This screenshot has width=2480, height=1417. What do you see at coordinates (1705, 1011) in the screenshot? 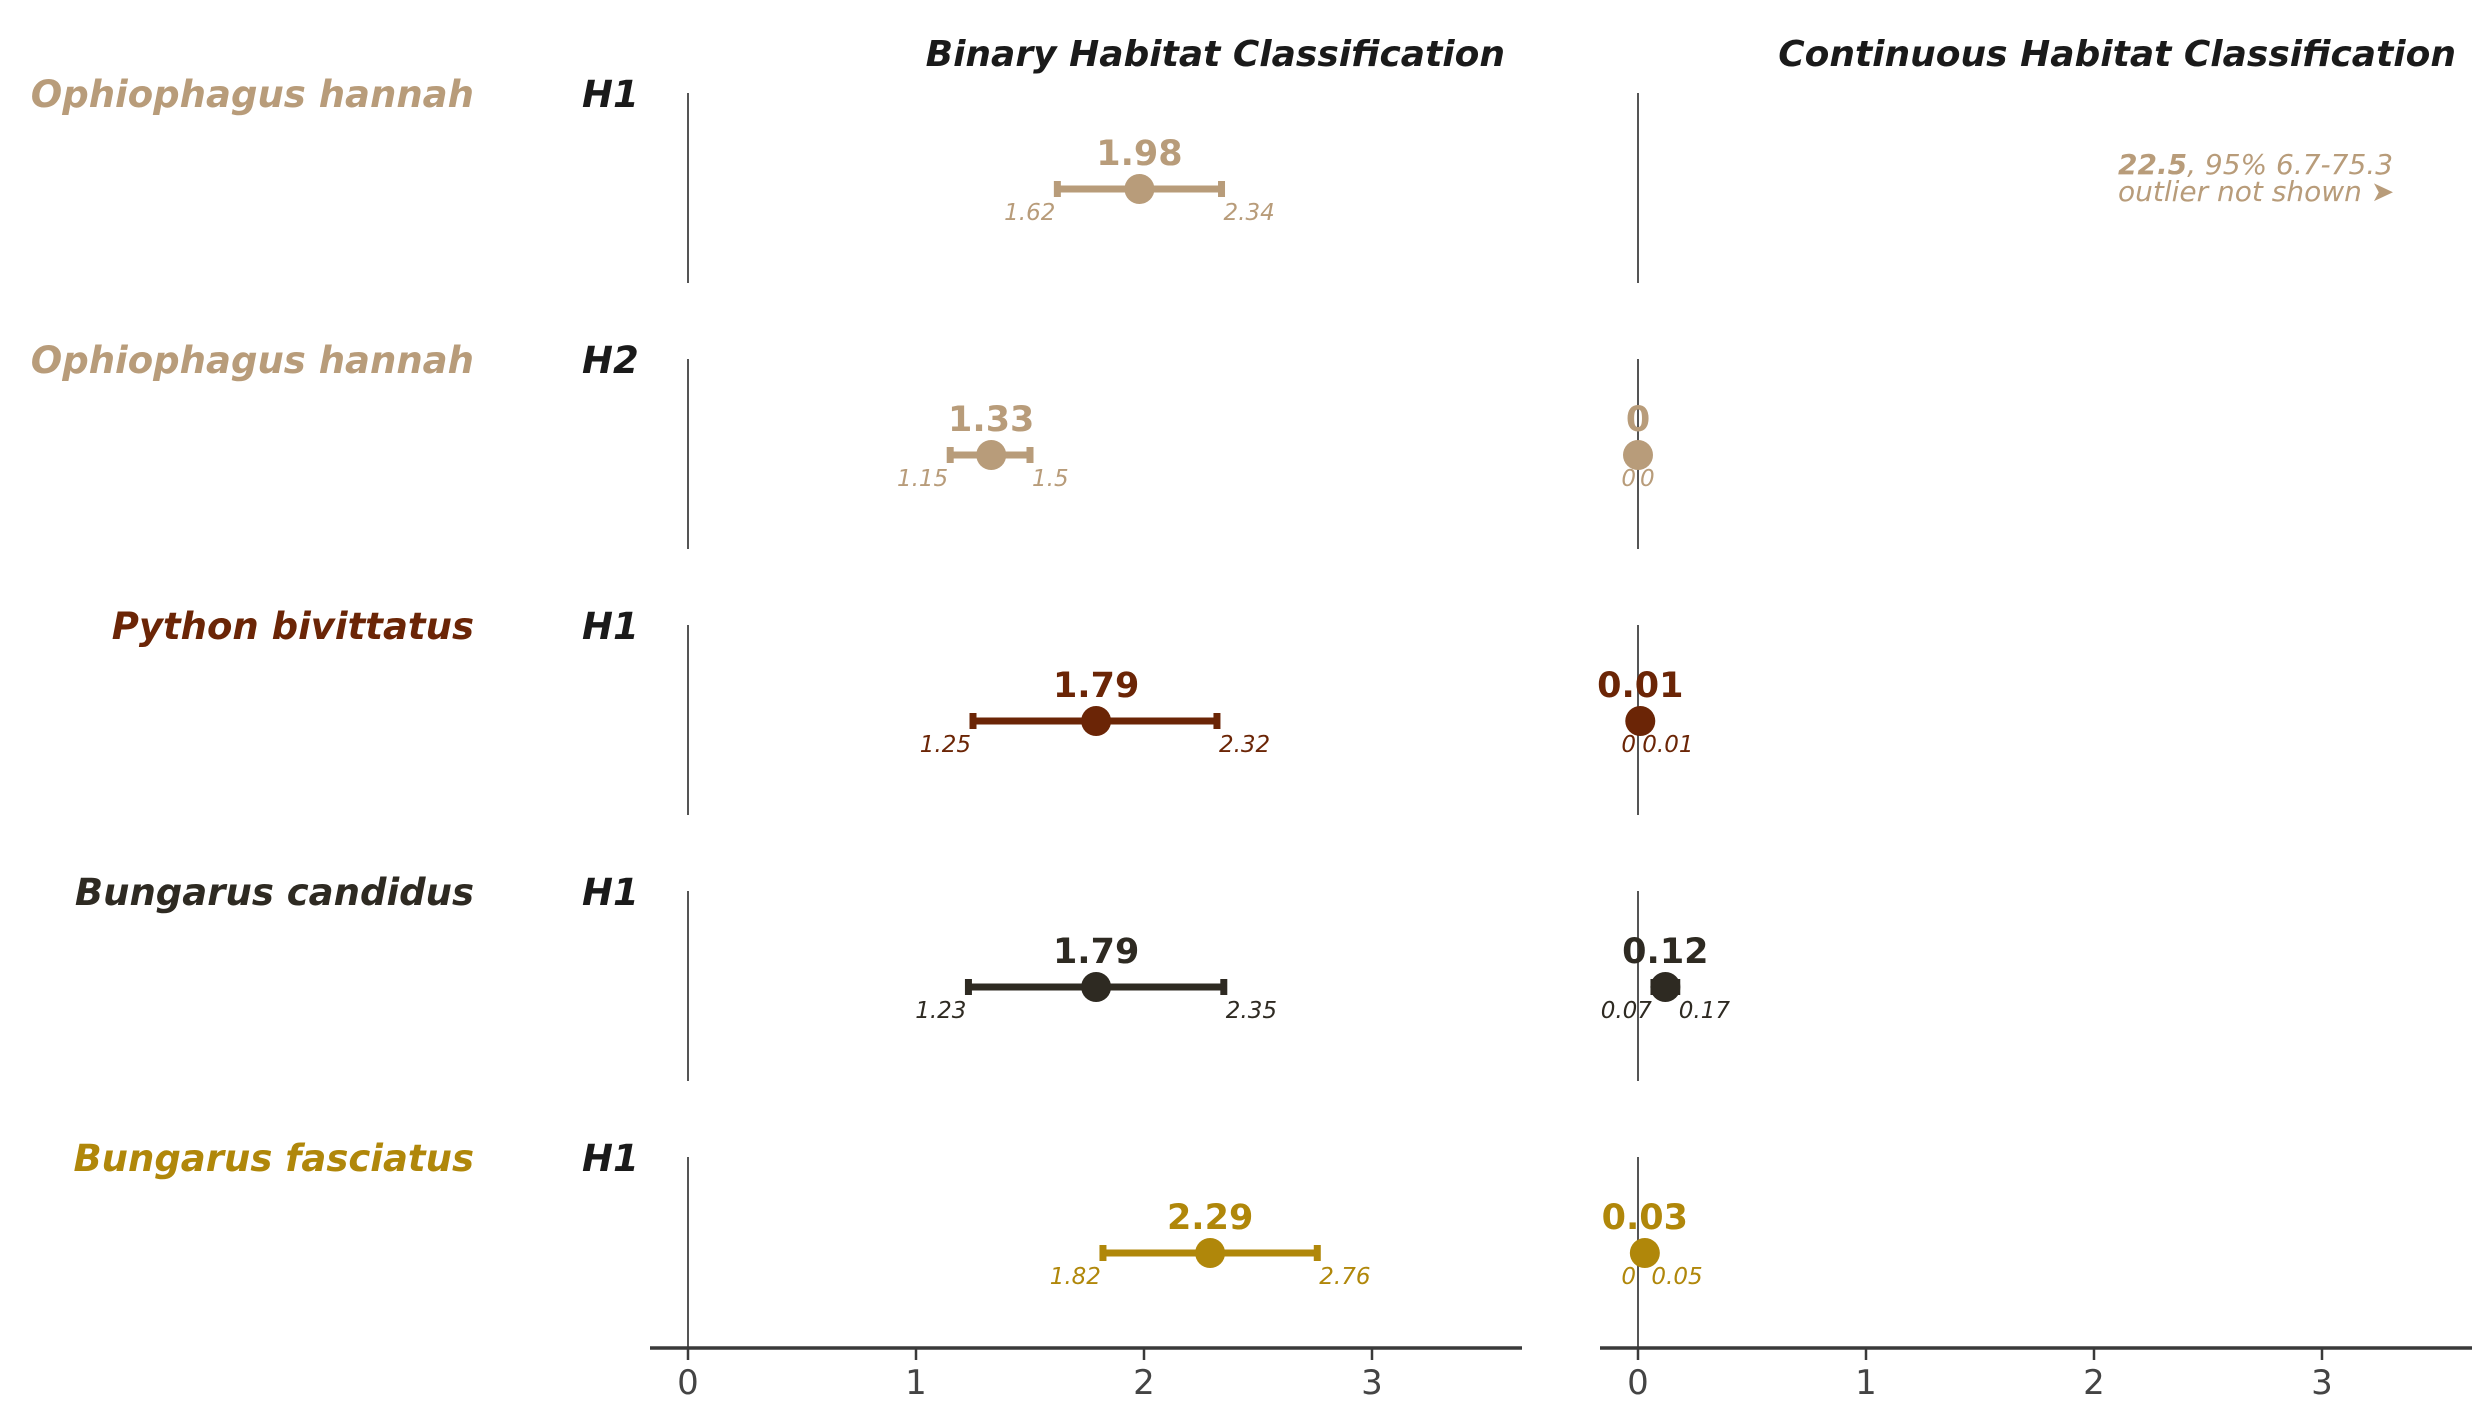
I see `ci-high-label-continuous: 0.17` at bounding box center [1705, 1011].